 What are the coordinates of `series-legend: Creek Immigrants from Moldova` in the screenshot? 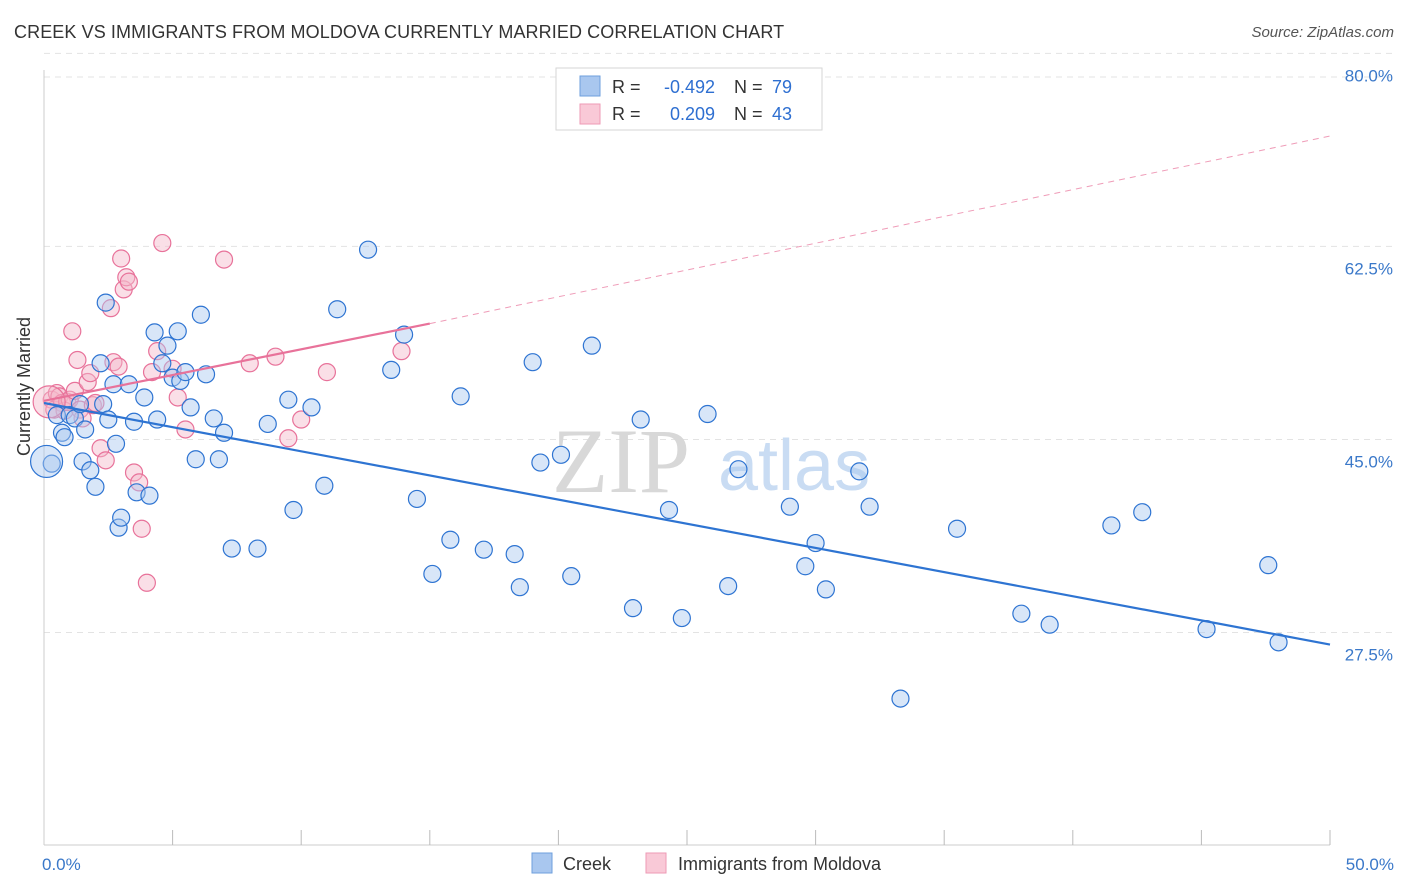 It's located at (706, 863).